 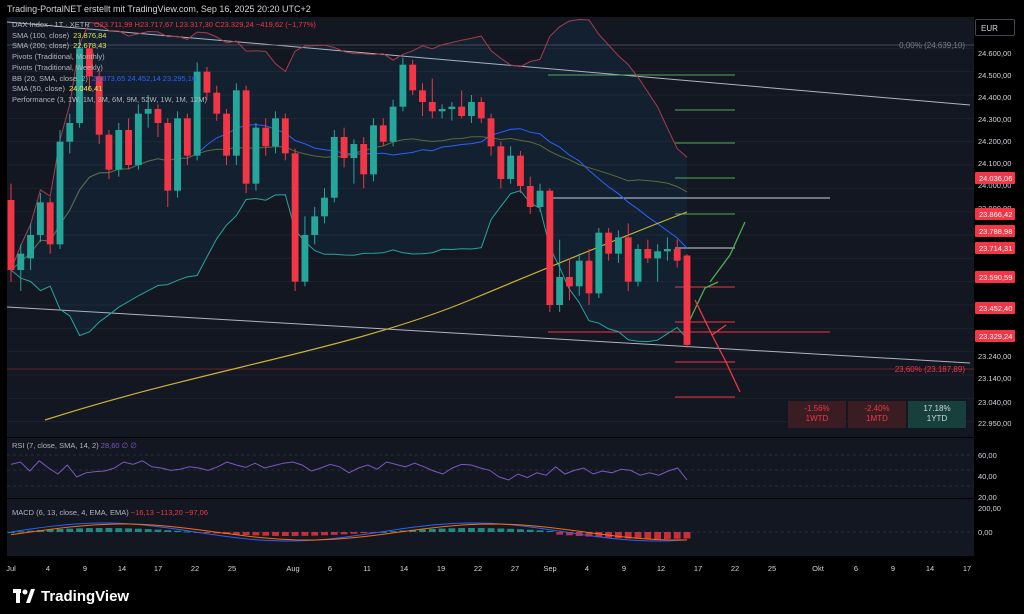 What do you see at coordinates (967, 568) in the screenshot?
I see `x-axis-label: 17` at bounding box center [967, 568].